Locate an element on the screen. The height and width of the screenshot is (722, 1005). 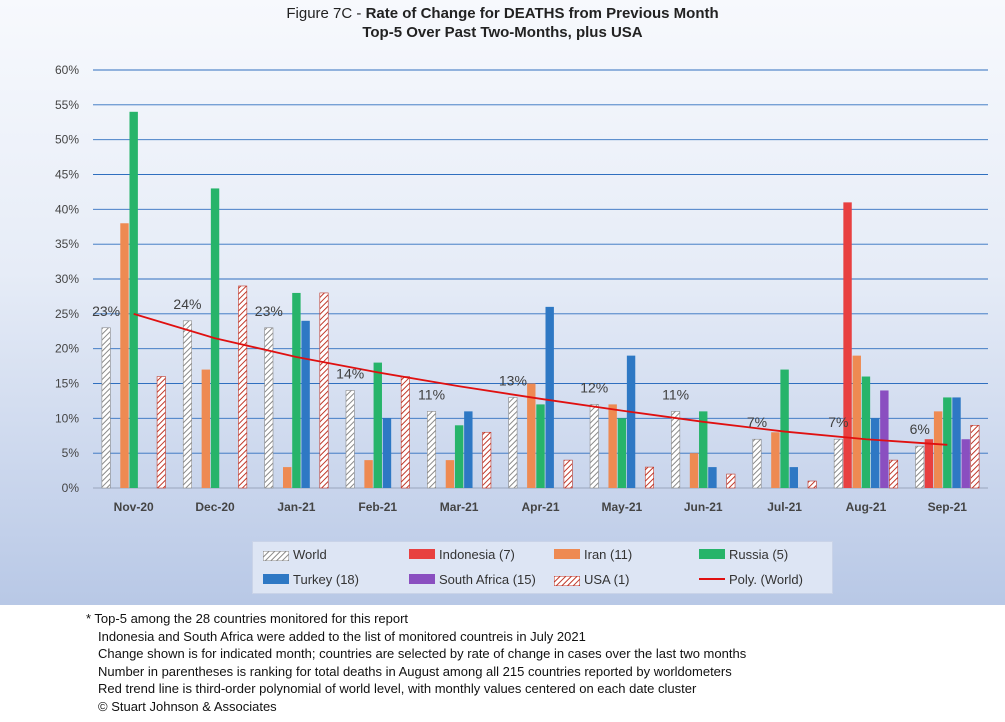
footnote: © Stuart Johnson & Associates is located at coordinates (187, 706).